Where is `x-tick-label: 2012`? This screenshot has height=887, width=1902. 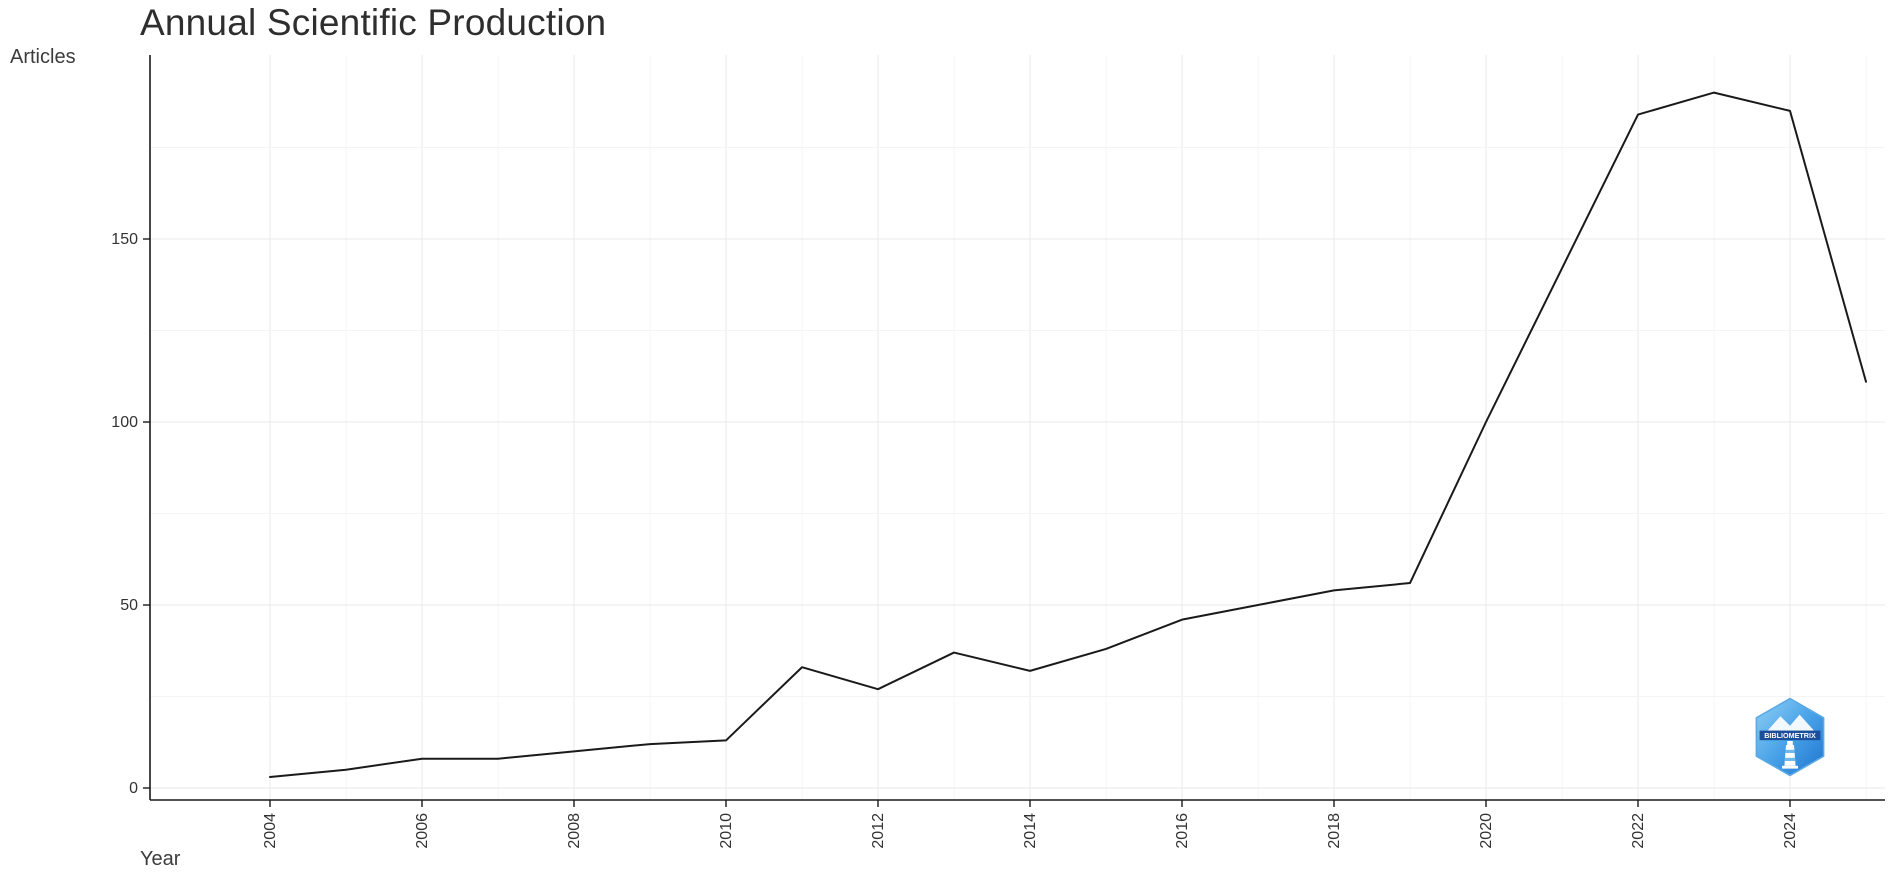 x-tick-label: 2012 is located at coordinates (878, 831).